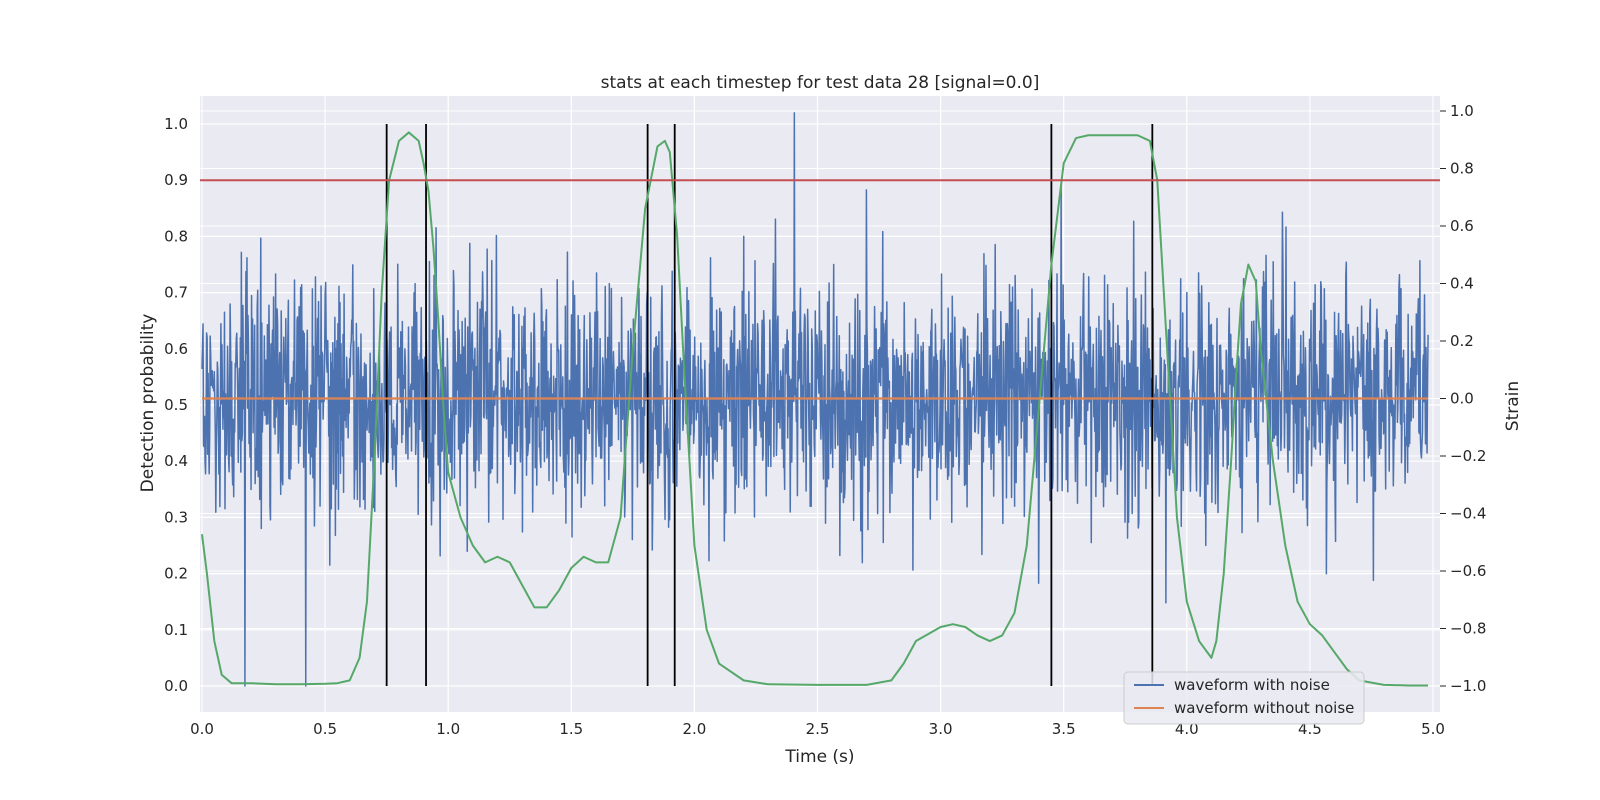  What do you see at coordinates (1064, 729) in the screenshot?
I see `x-tick-label: 3.5` at bounding box center [1064, 729].